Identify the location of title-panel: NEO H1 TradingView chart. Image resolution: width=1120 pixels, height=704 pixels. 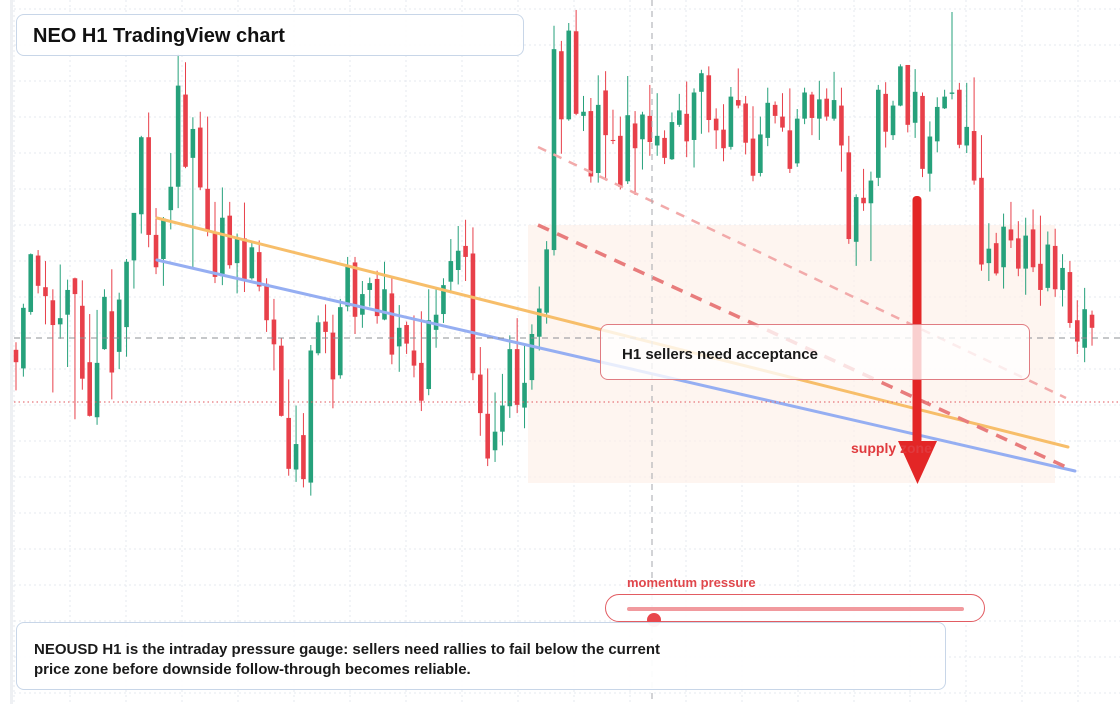
(270, 35).